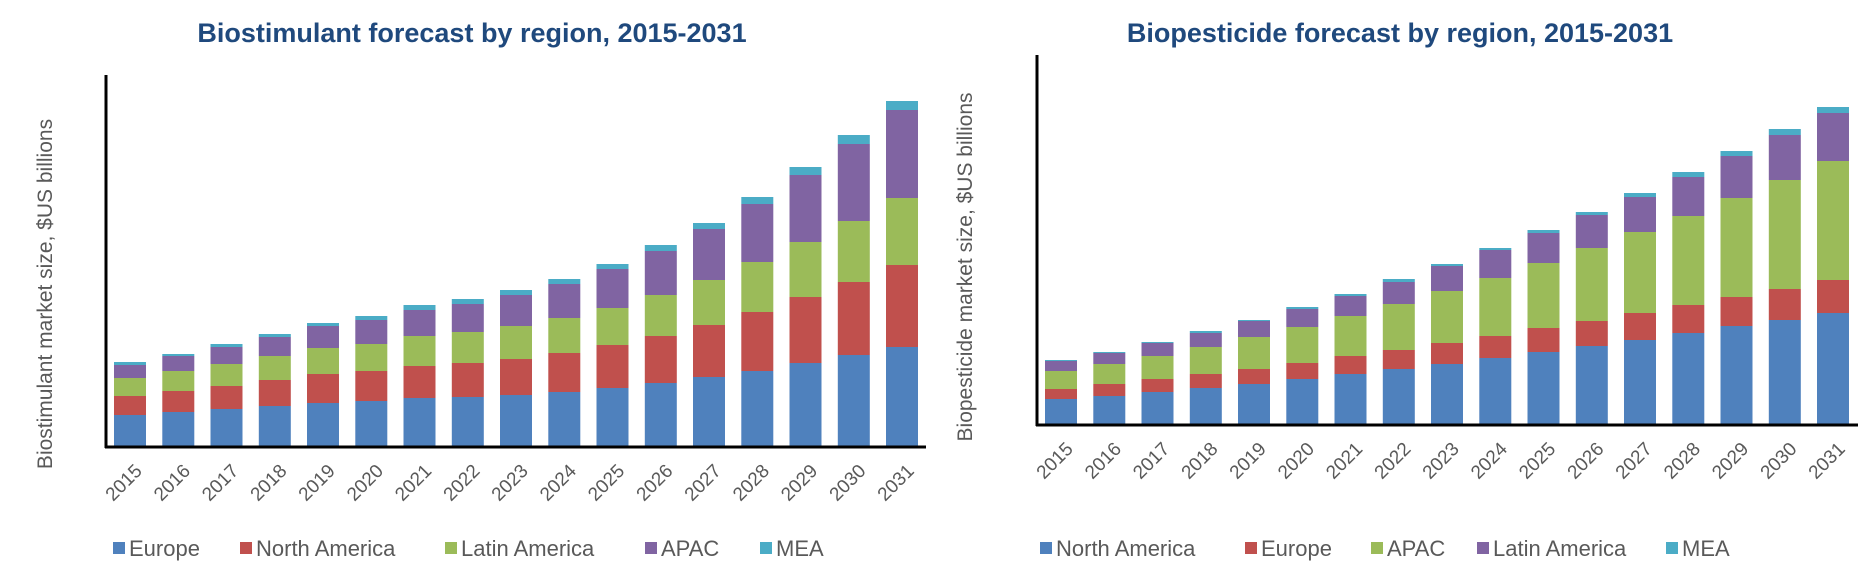 The image size is (1876, 581). Describe the element at coordinates (902, 397) in the screenshot. I see `bar-segment-europe-2031` at that location.